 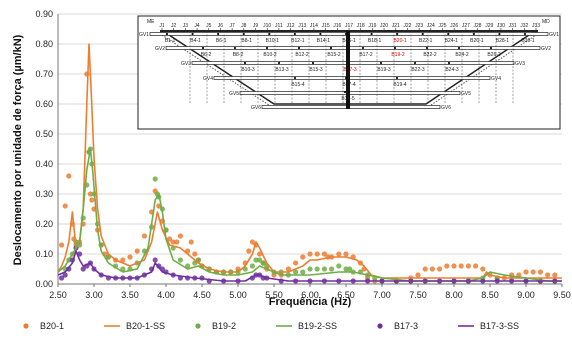 I want to click on inset-top-tick-label: J26, so click(x=454, y=26).